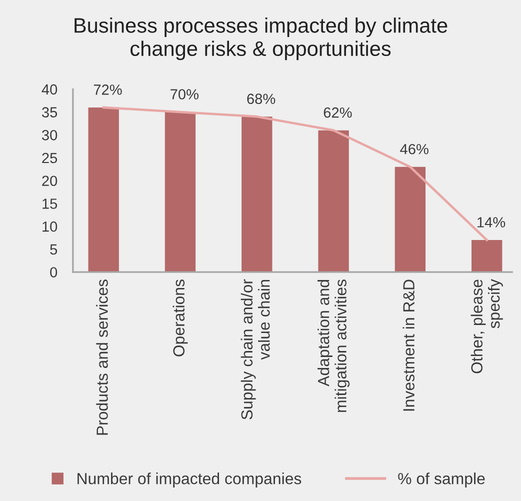  Describe the element at coordinates (255, 349) in the screenshot. I see `x-tick-label: Supply chain and/or value chain` at that location.